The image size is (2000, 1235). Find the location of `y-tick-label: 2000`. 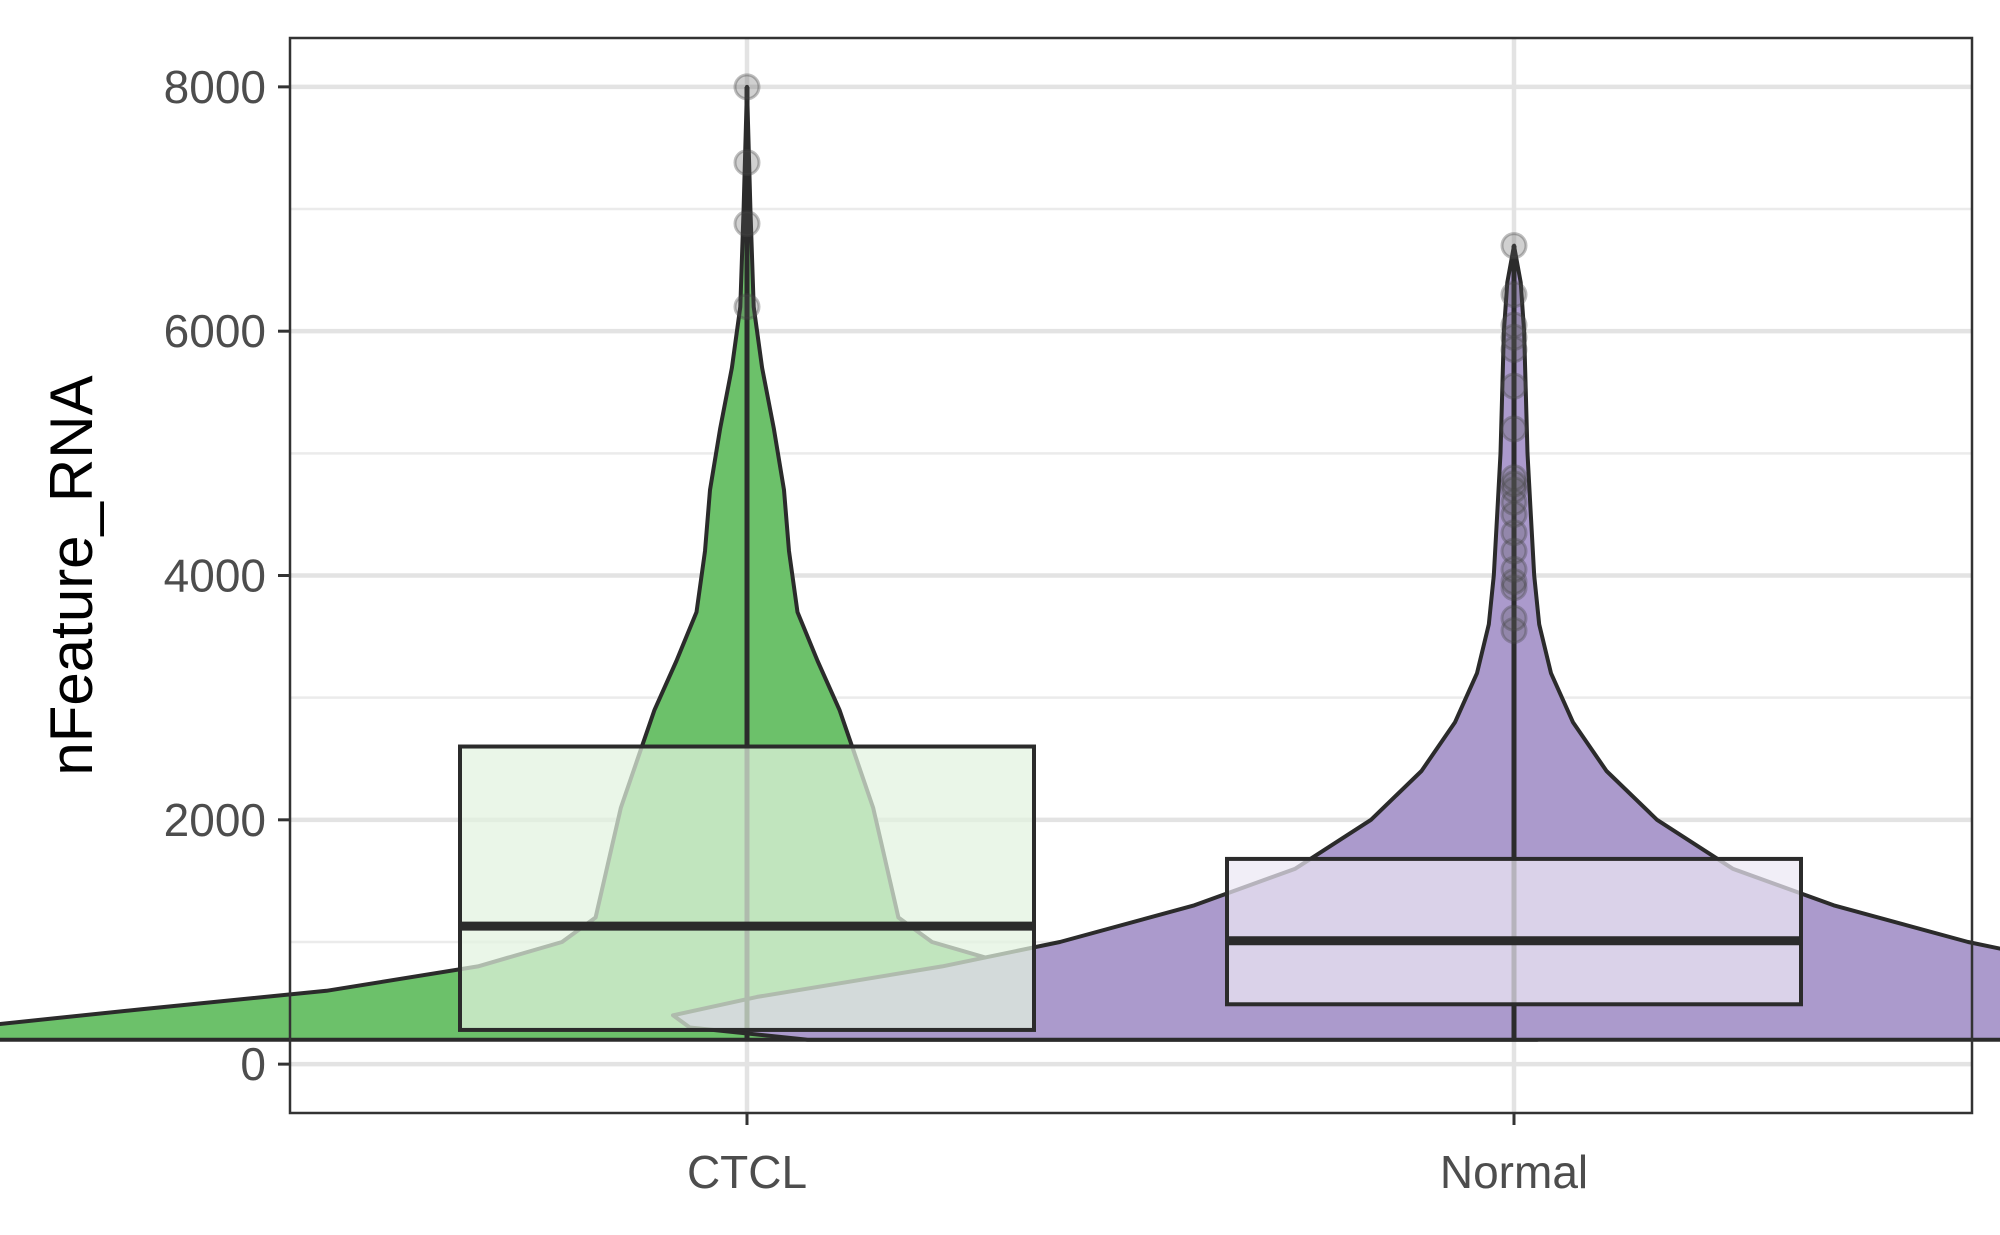

y-tick-label: 2000 is located at coordinates (215, 820).